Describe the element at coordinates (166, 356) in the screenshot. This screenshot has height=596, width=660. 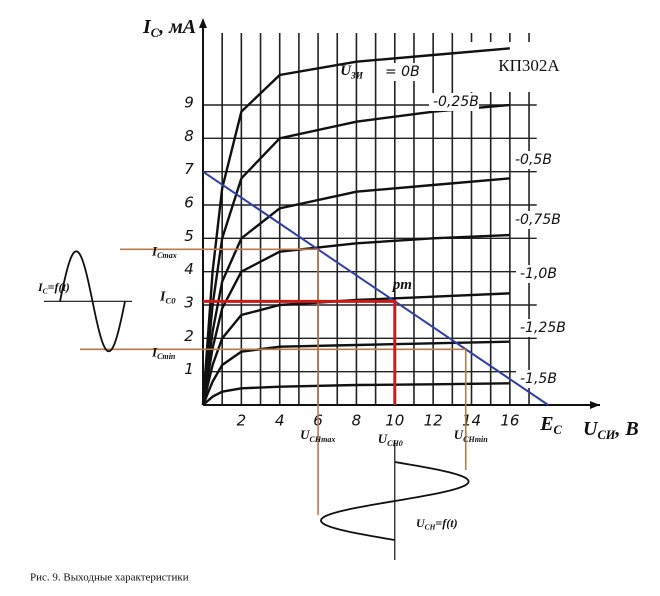
I see `icmin-label-sub: Cmin` at that location.